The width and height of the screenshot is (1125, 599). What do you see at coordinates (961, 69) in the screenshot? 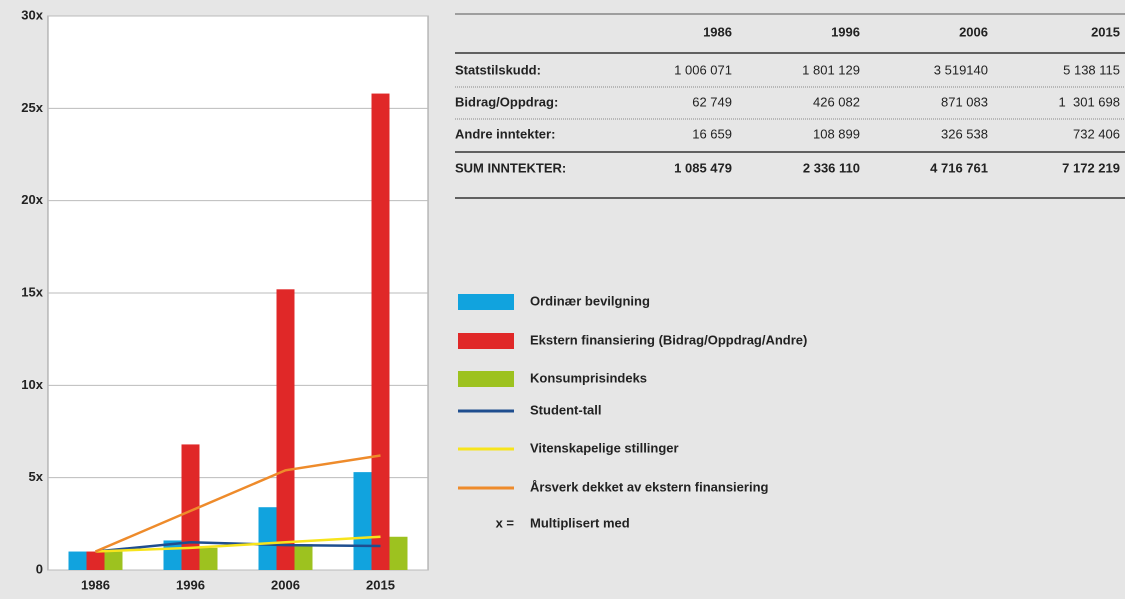
I see `table-cell: 3 519140` at bounding box center [961, 69].